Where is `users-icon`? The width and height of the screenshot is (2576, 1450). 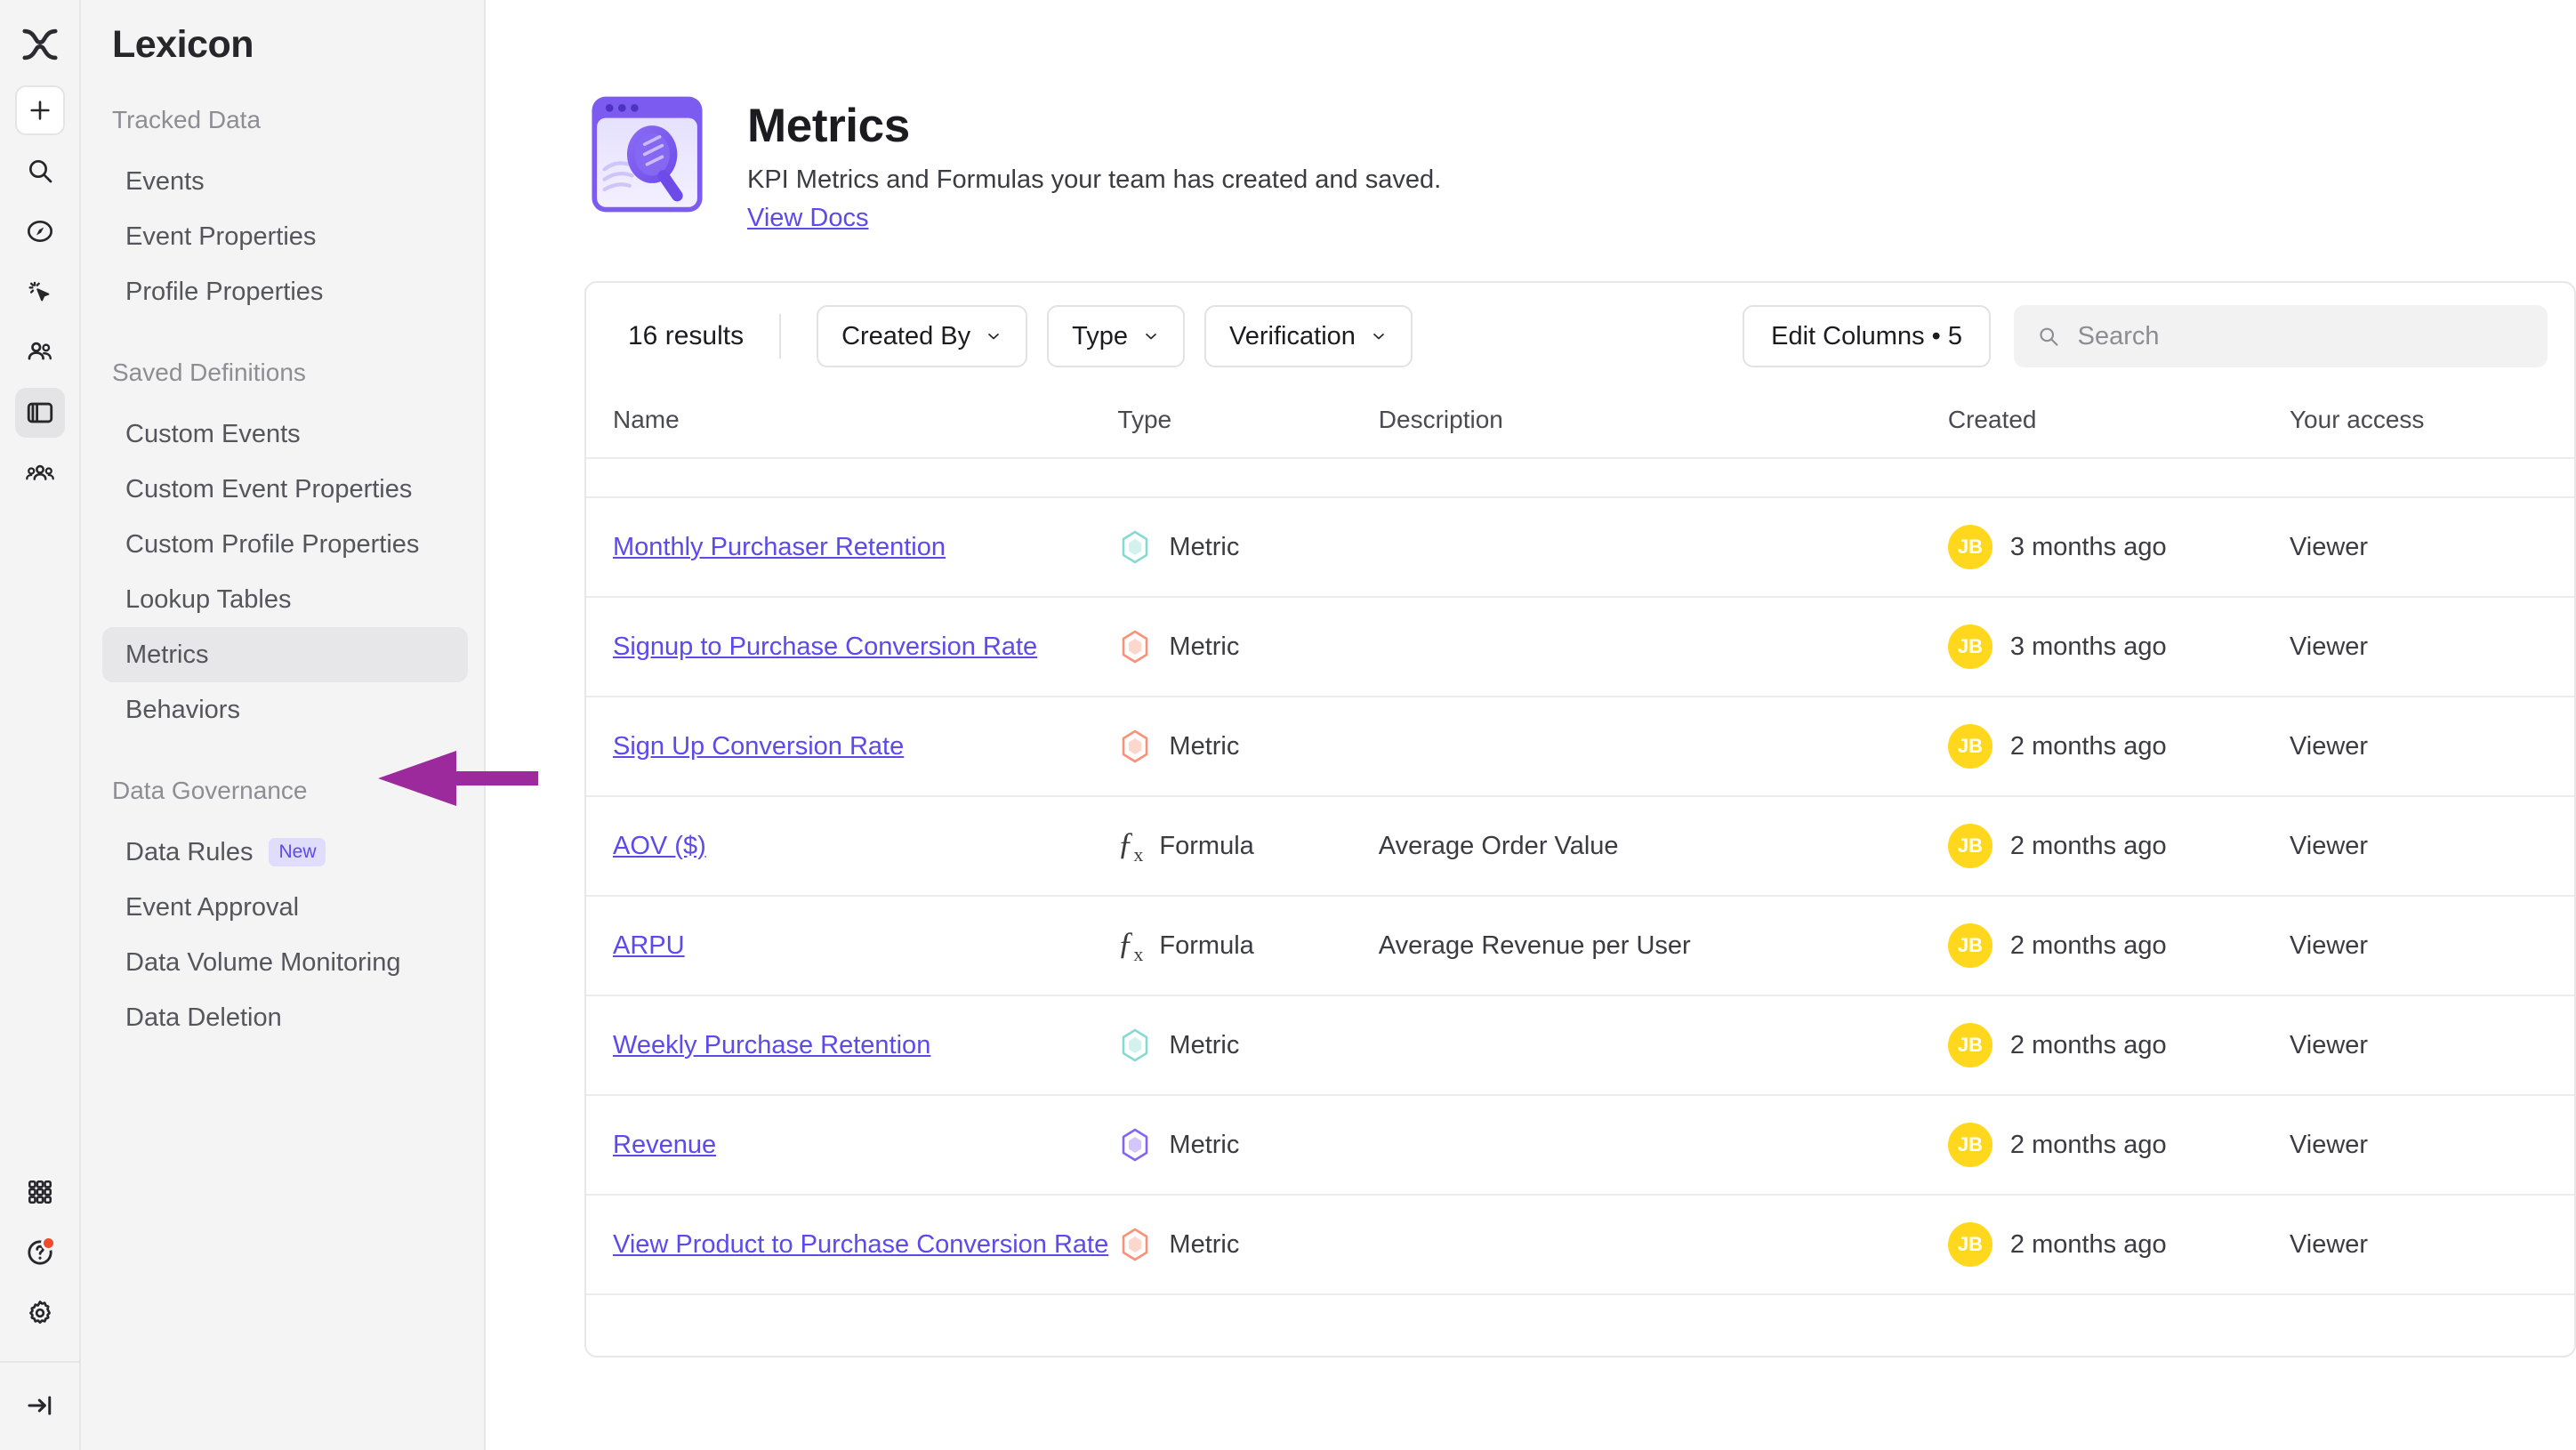 users-icon is located at coordinates (40, 351).